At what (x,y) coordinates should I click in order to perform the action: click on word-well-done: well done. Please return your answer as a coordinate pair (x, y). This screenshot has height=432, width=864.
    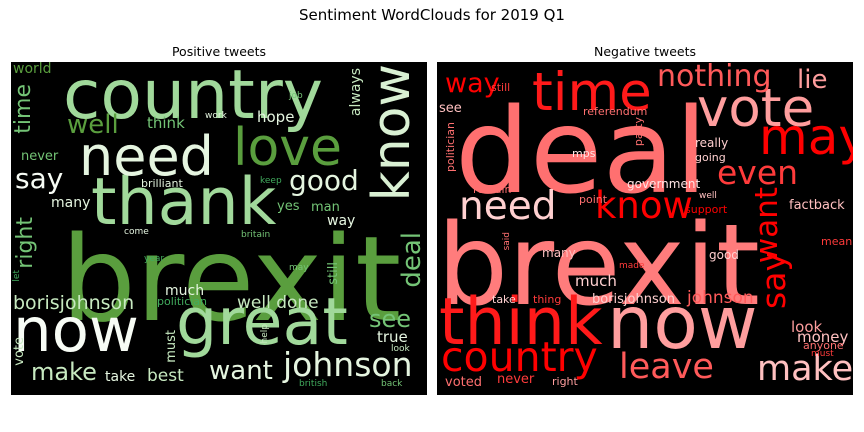
    Looking at the image, I should click on (278, 303).